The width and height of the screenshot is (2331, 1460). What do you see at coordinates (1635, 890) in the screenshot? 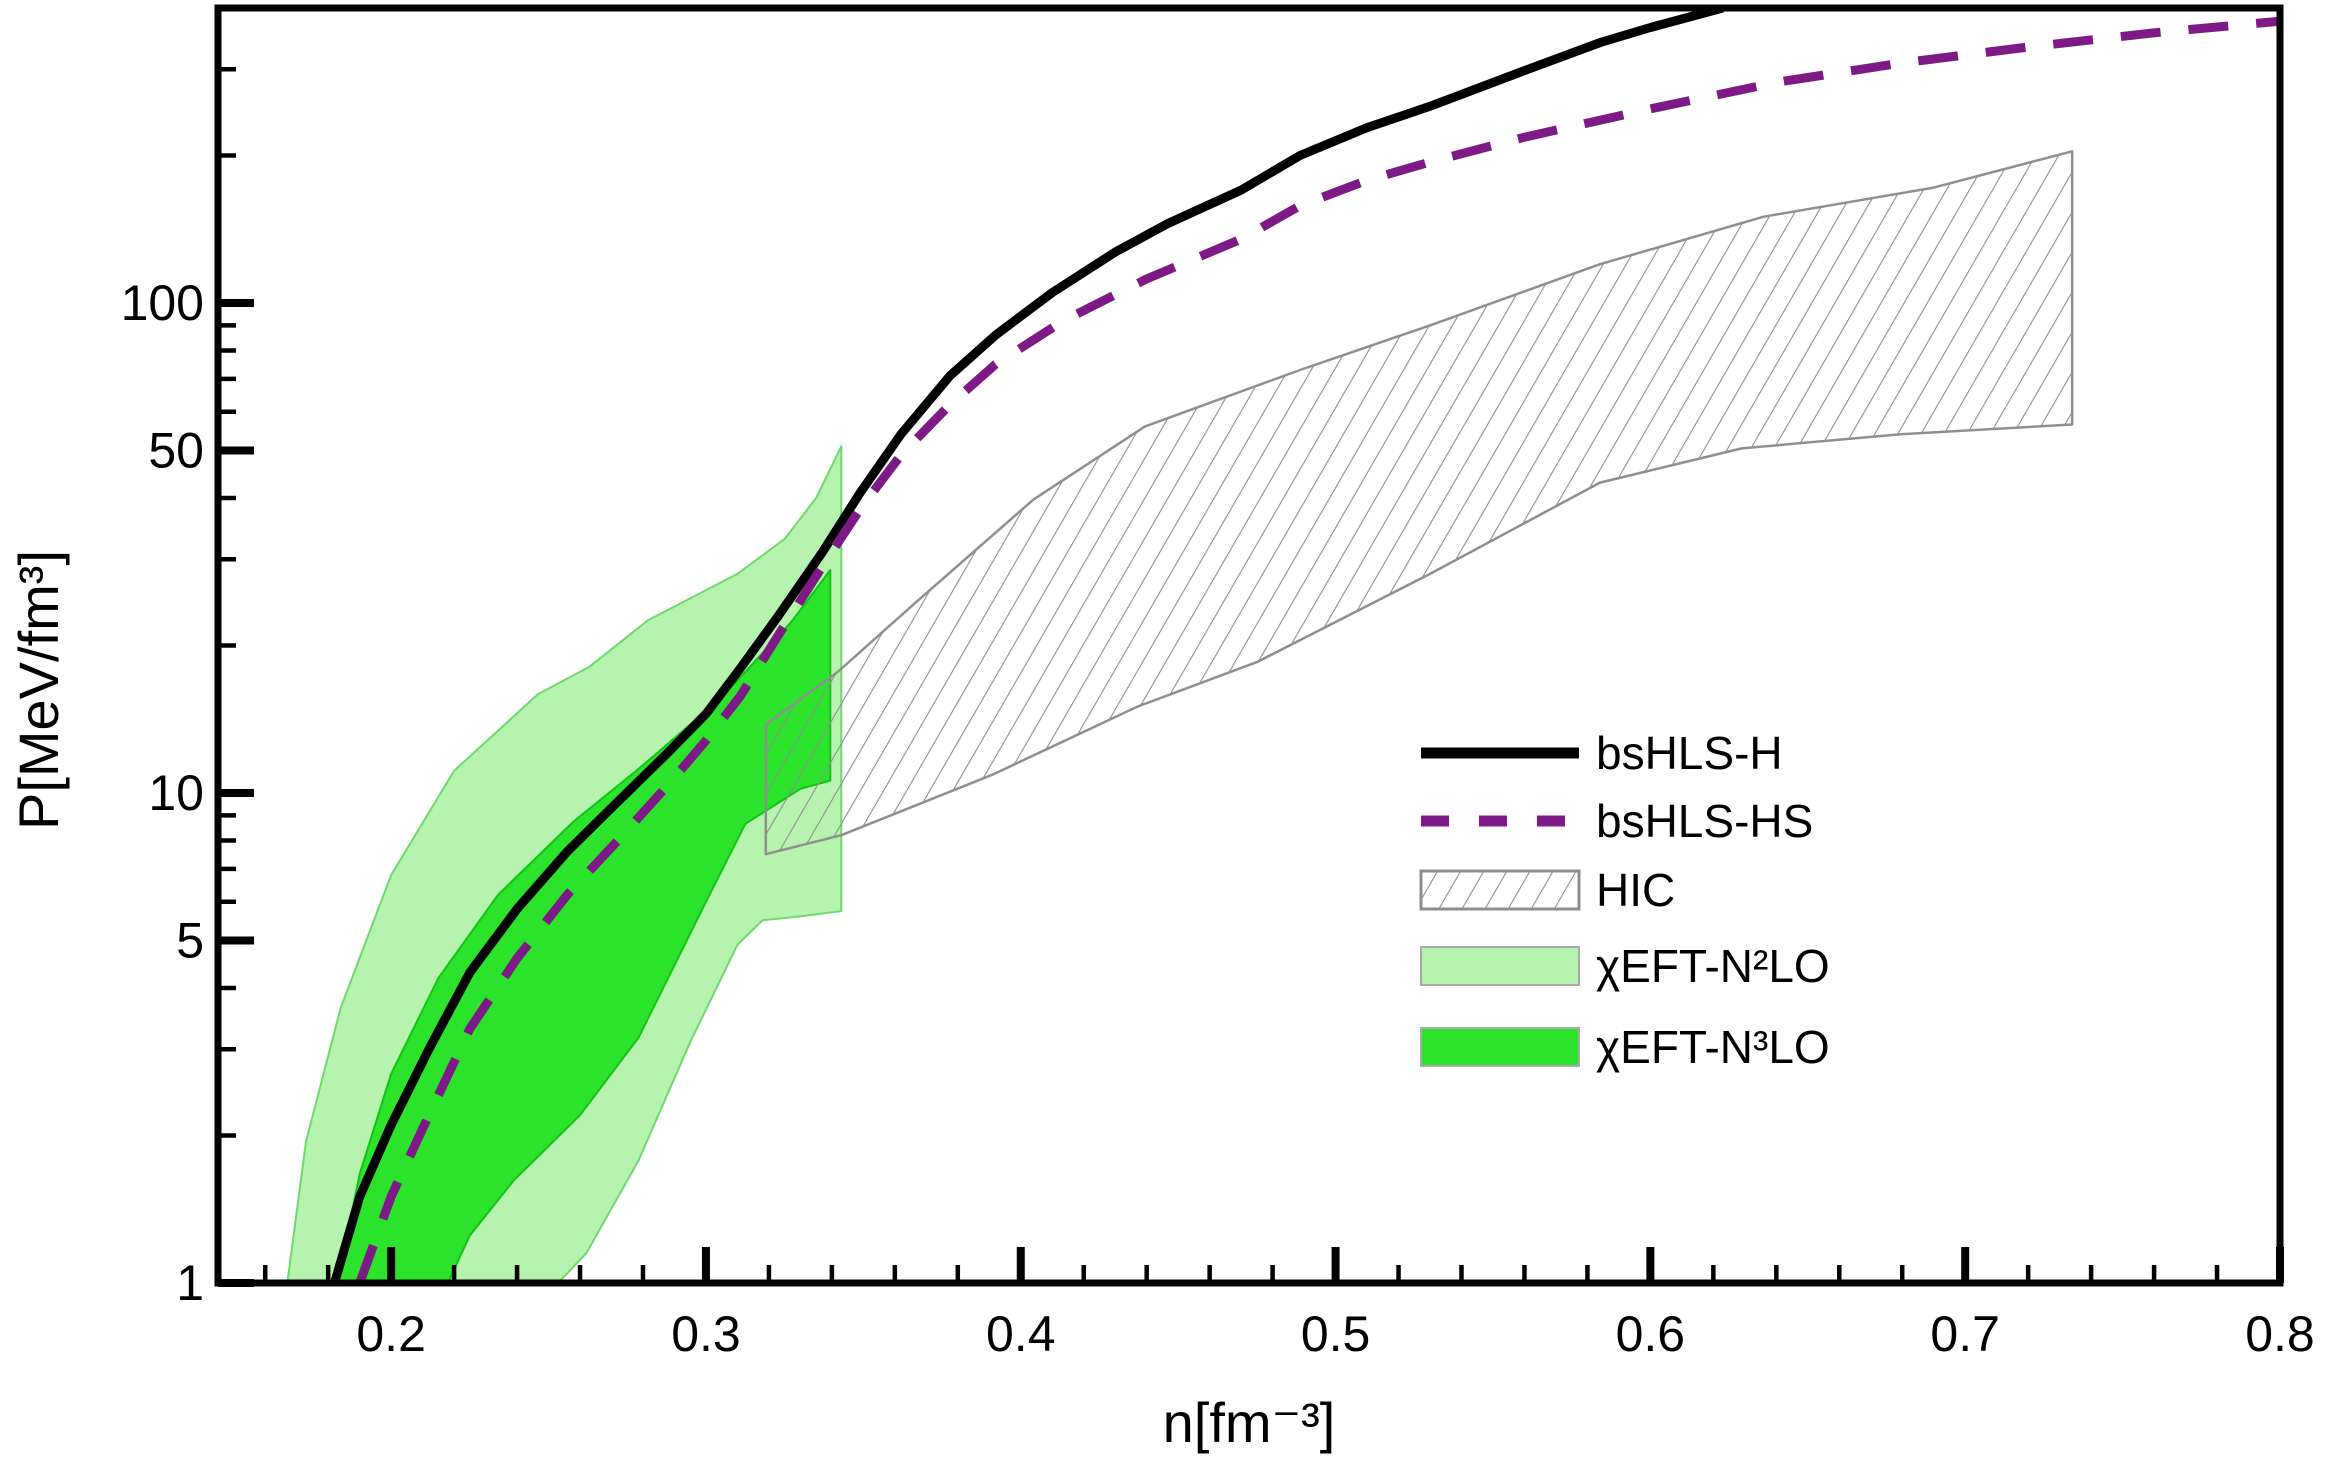
I see `legend-label: HIC` at bounding box center [1635, 890].